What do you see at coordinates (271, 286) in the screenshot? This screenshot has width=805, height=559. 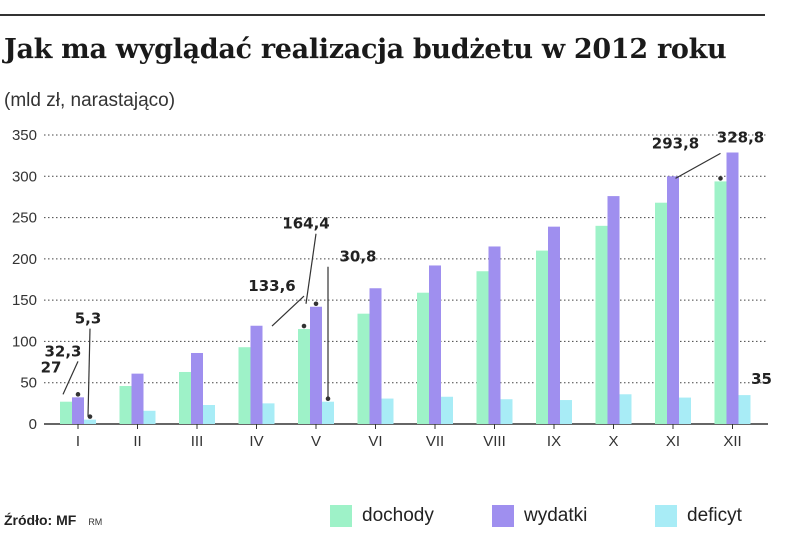 I see `data-label-dochody: 133,6` at bounding box center [271, 286].